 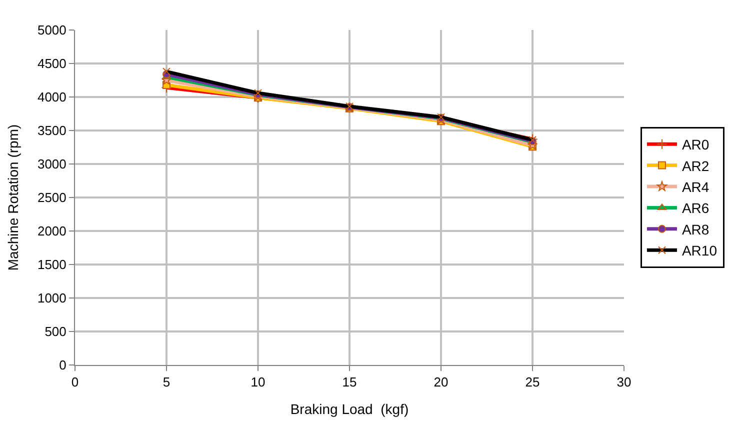 I want to click on y-tick-label: 500, so click(x=55, y=332).